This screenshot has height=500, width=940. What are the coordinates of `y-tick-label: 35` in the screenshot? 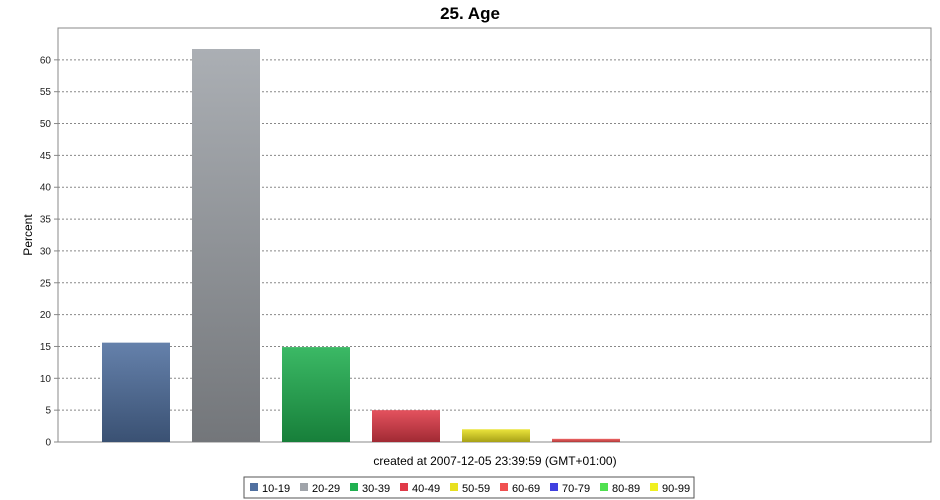 It's located at (46, 220).